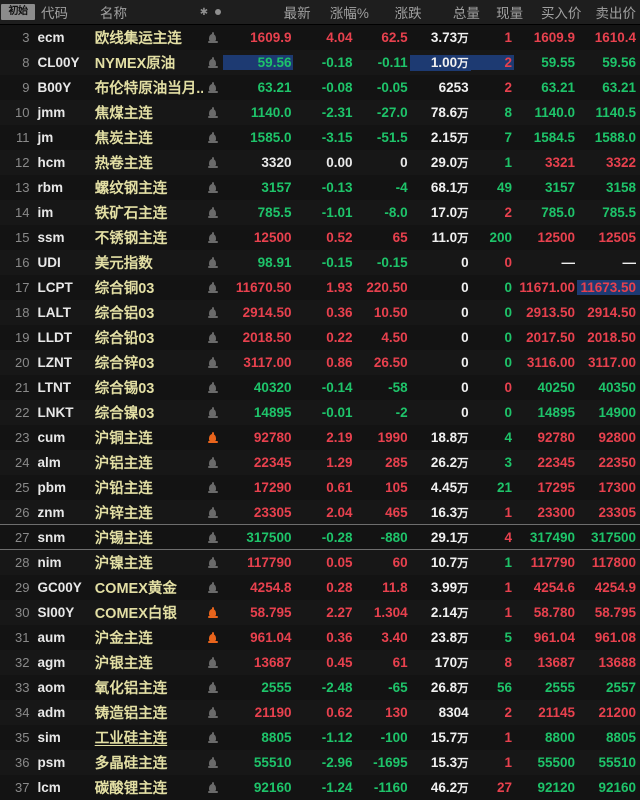  I want to click on cell-name: 美元指数, so click(123, 264).